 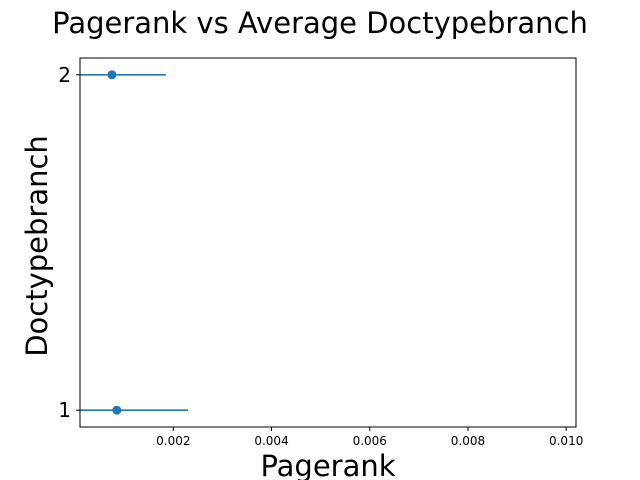 I want to click on x-axis-ticks: 0.002 0.004 0.006 0.008 0.010, so click(x=369, y=437).